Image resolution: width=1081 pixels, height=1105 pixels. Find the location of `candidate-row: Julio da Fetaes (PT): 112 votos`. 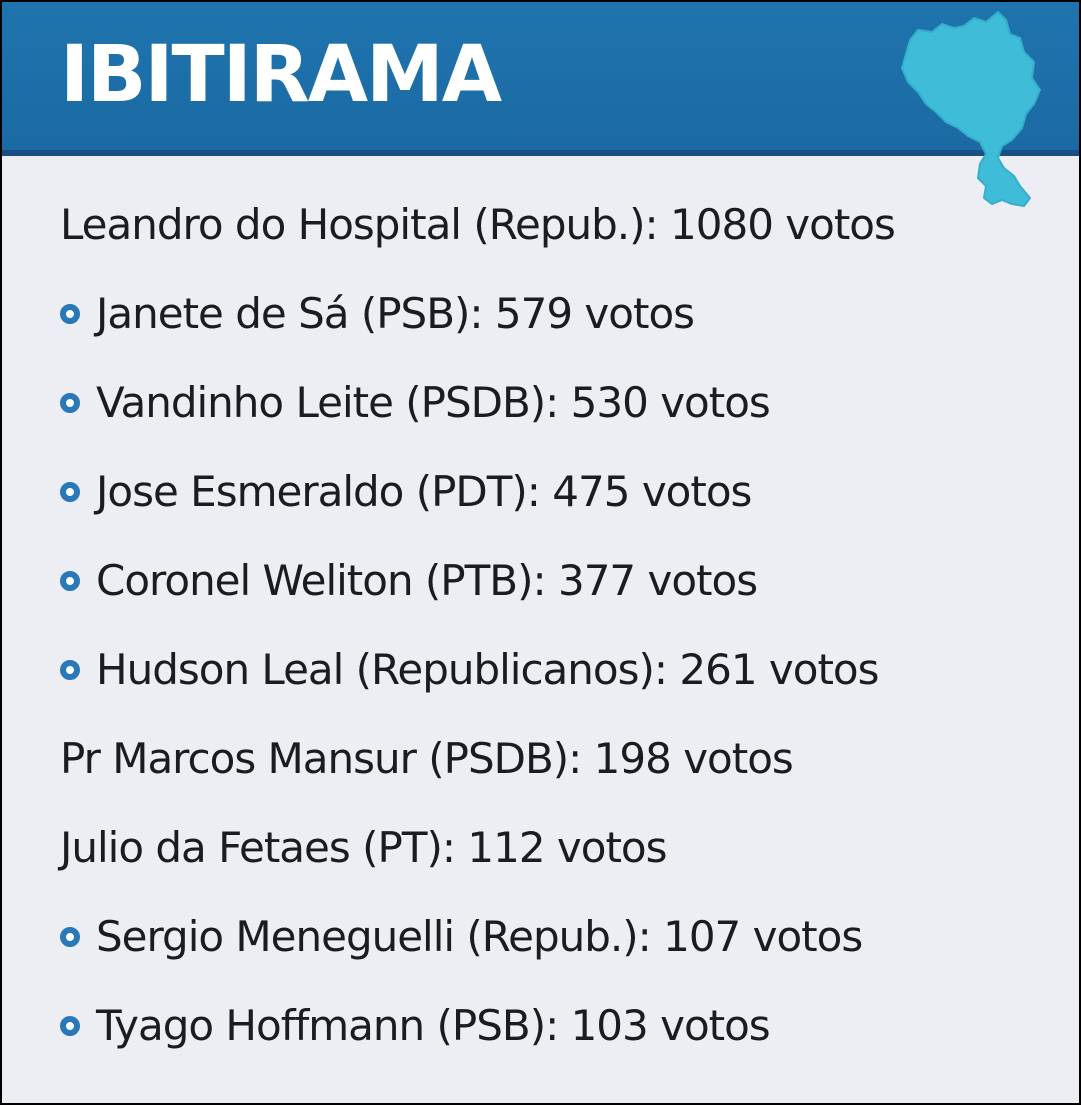

candidate-row: Julio da Fetaes (PT): 112 votos is located at coordinates (477, 847).